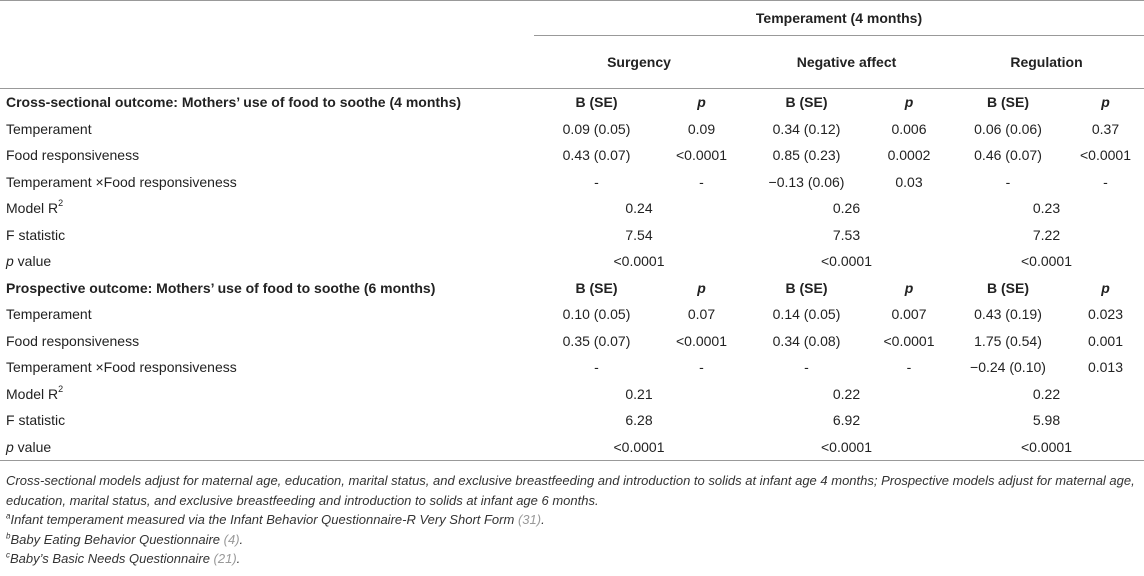  Describe the element at coordinates (121, 367) in the screenshot. I see `row-label: Temperament ×Food responsiveness` at that location.